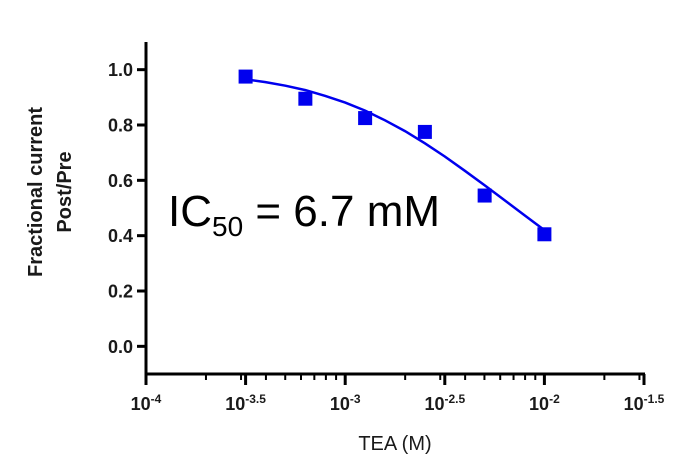 This screenshot has height=457, width=678. What do you see at coordinates (444, 403) in the screenshot?
I see `x-tick-label-3: 10-2.5` at bounding box center [444, 403].